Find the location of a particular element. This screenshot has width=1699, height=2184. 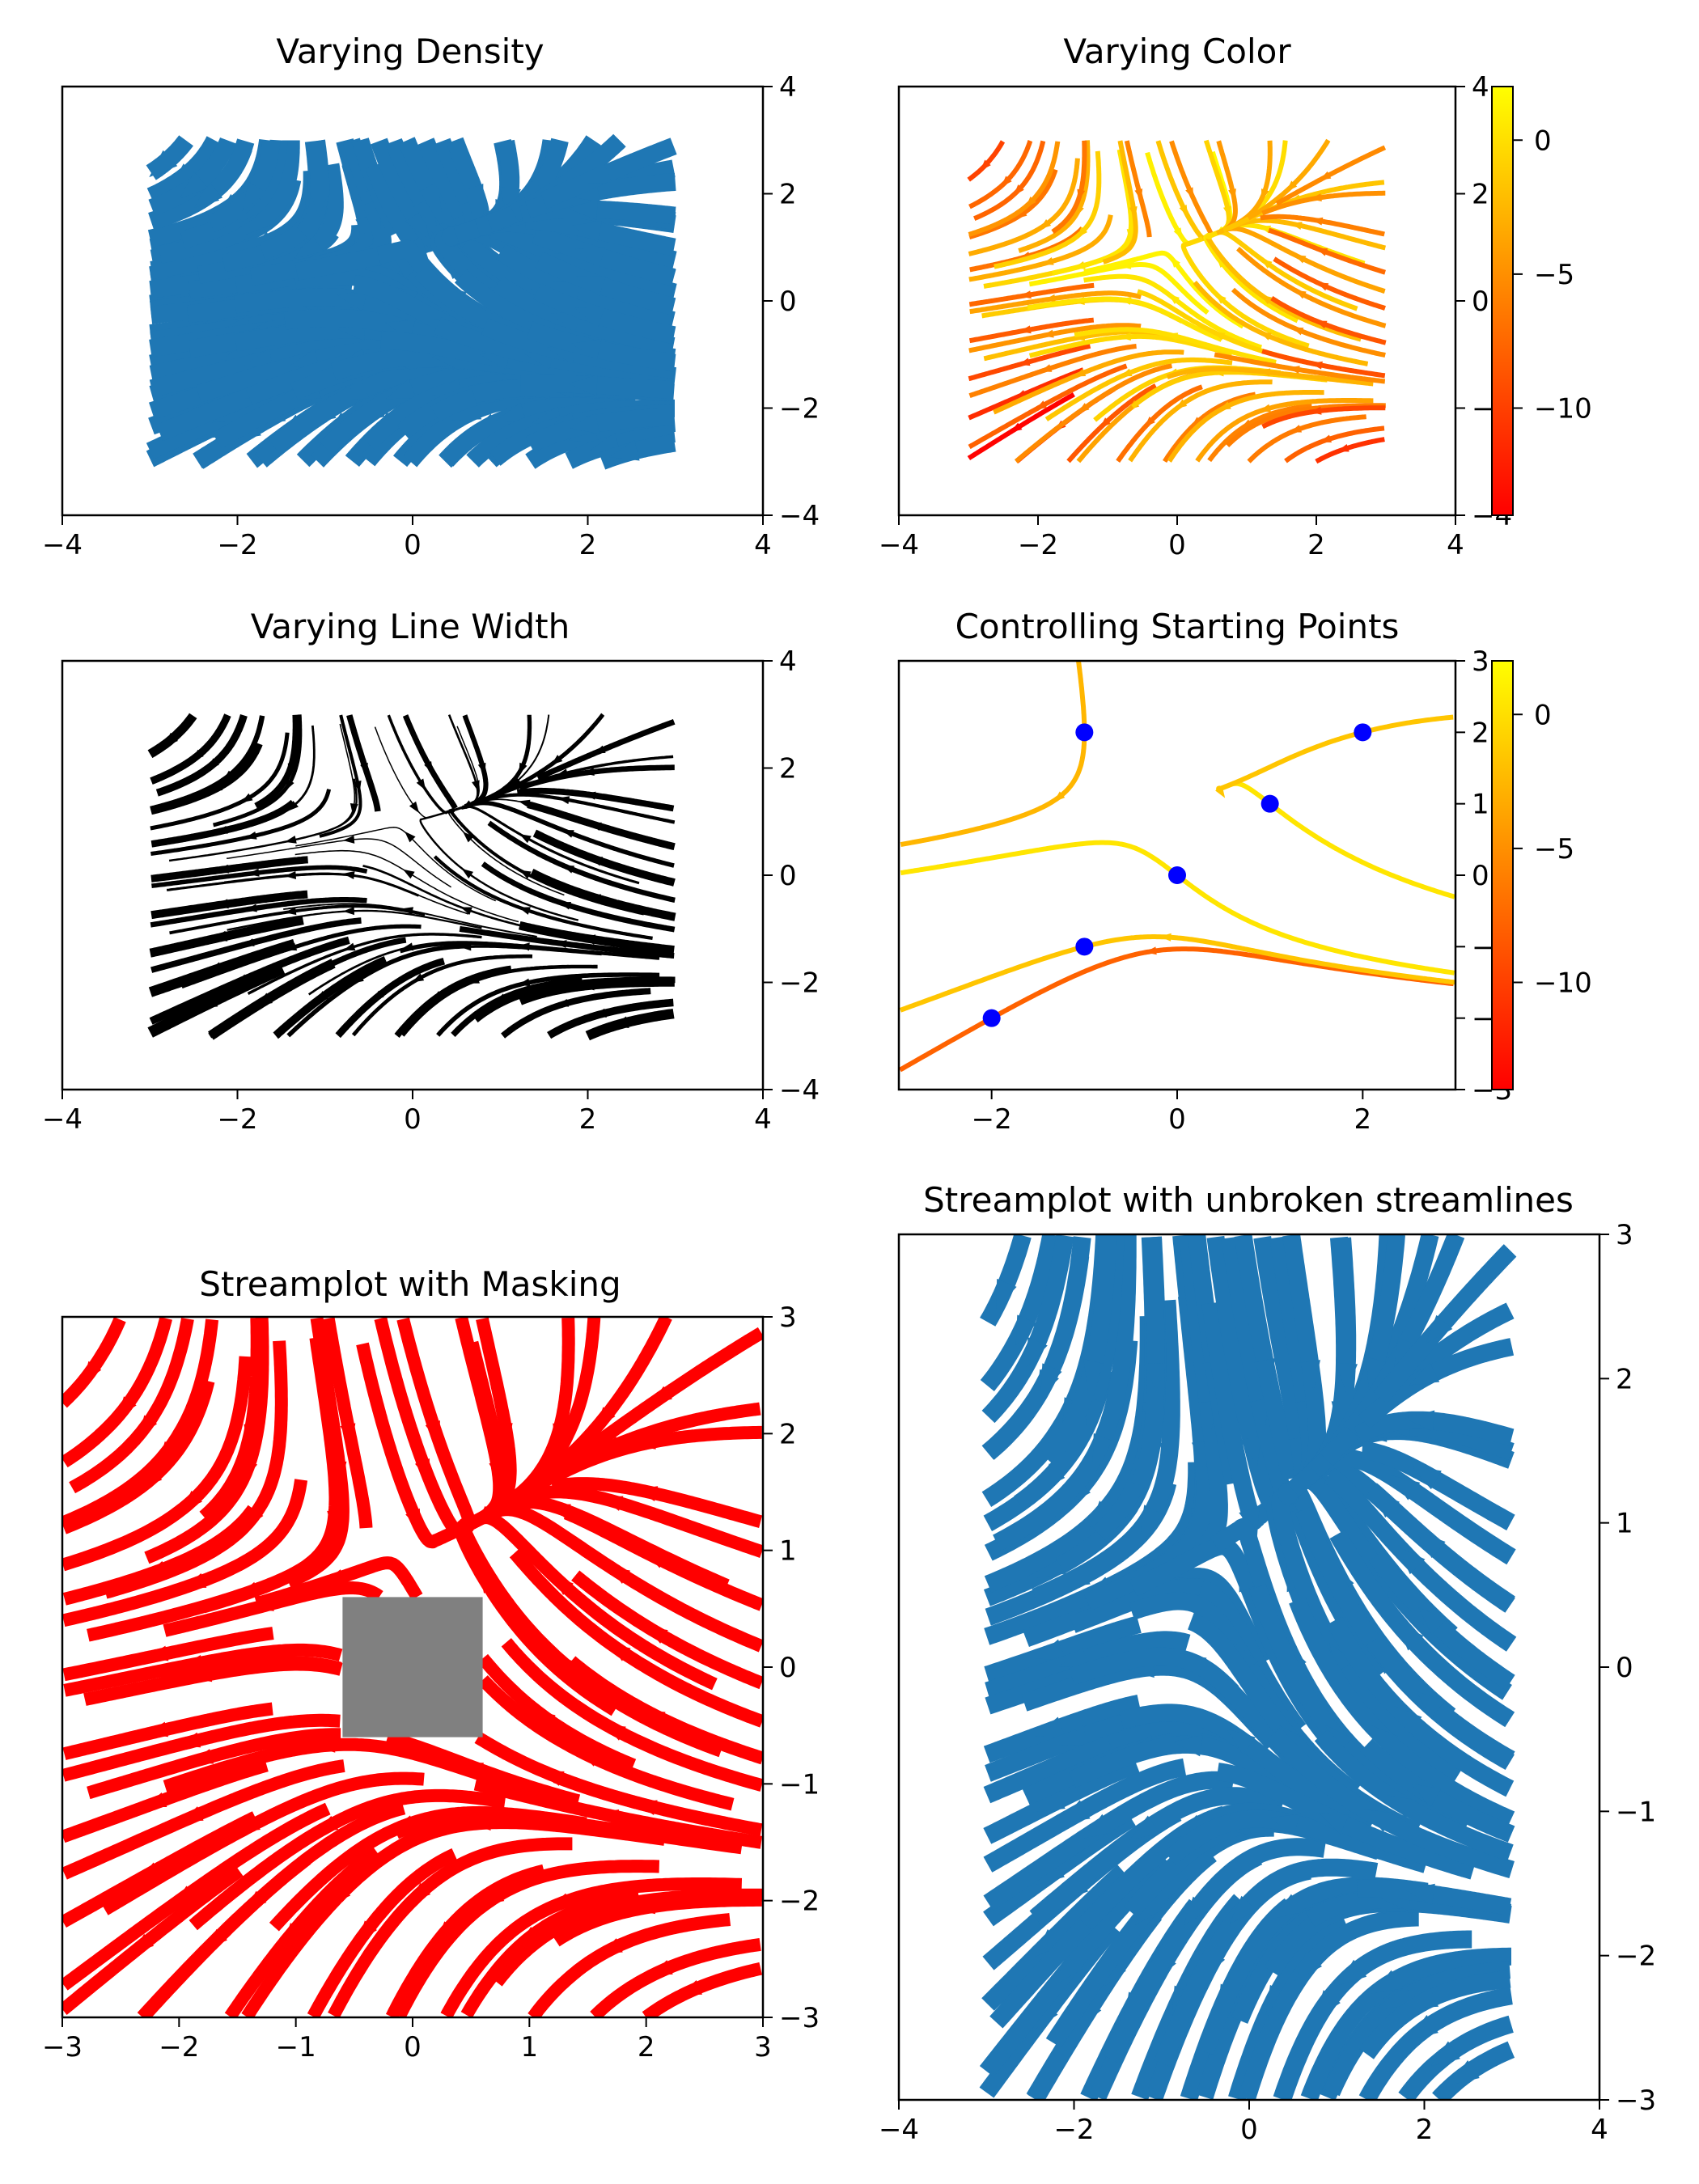

y-tick-label: 4 is located at coordinates (1480, 88).